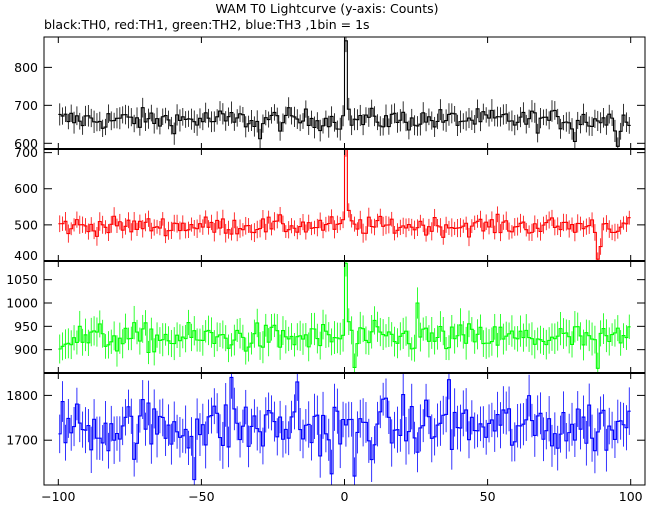  Describe the element at coordinates (631, 496) in the screenshot. I see `x-tick-label: 100` at that location.